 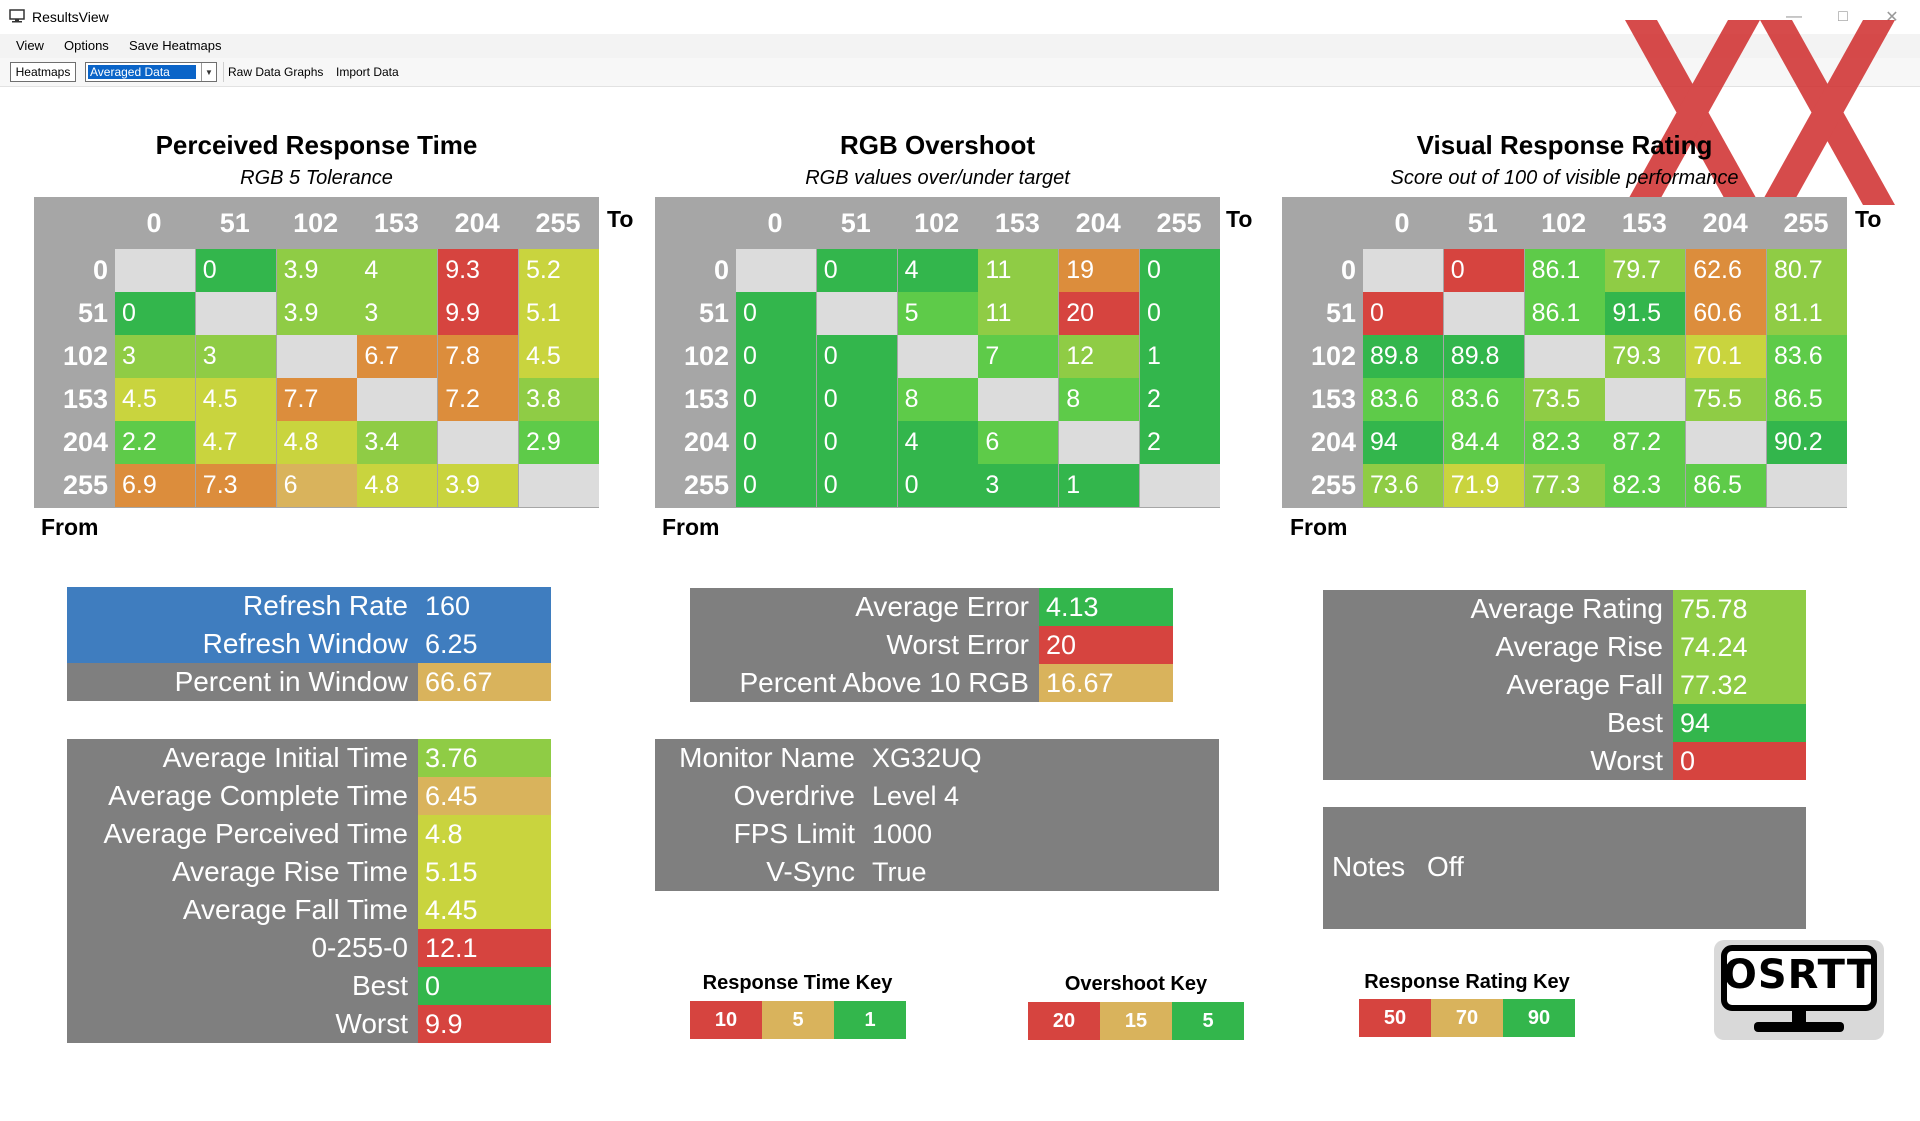 I want to click on maximize-button: □, so click(x=1843, y=17).